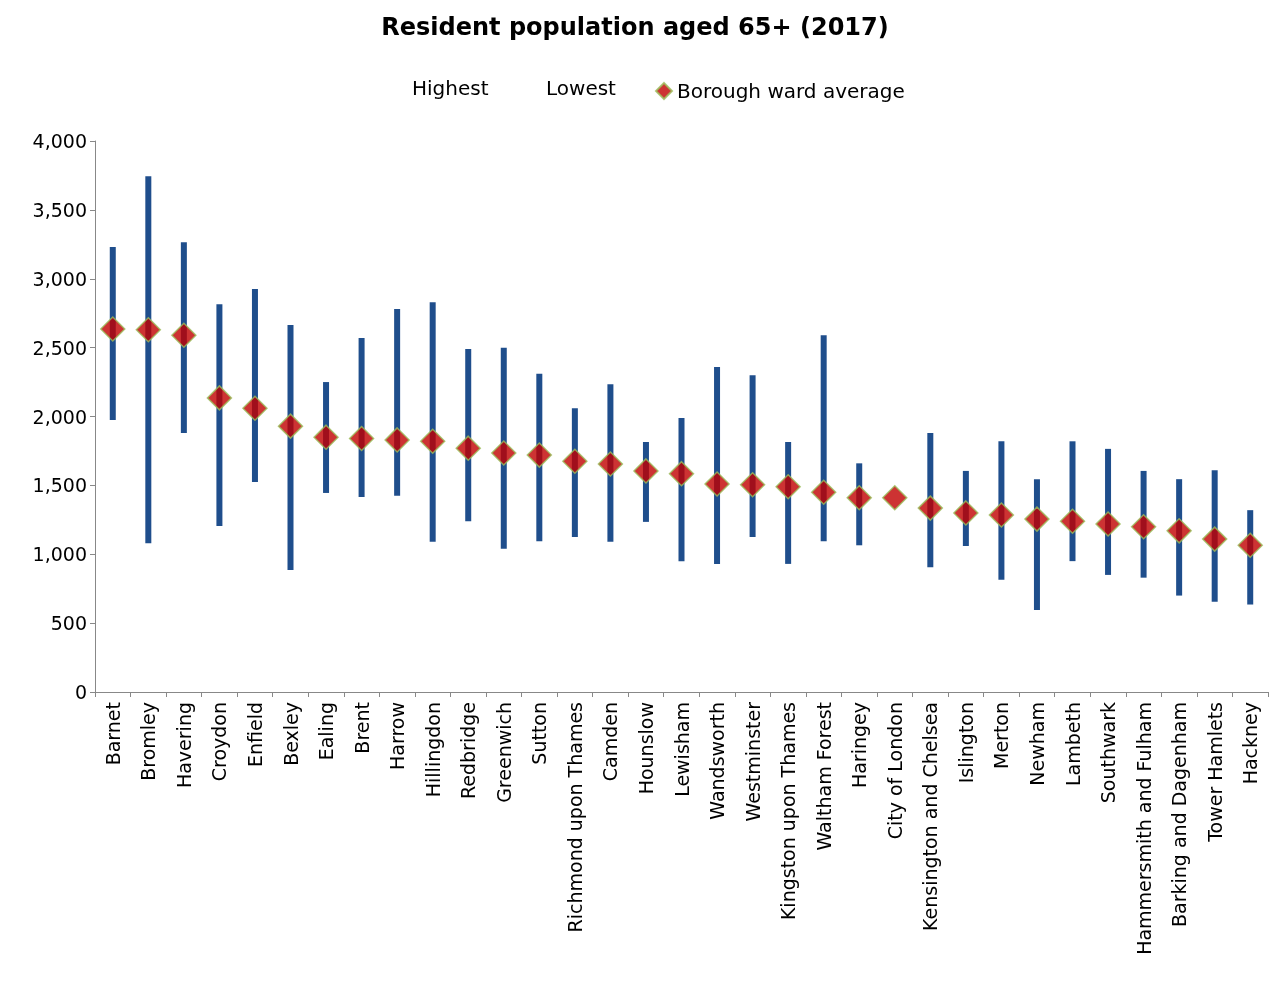  Describe the element at coordinates (59, 141) in the screenshot. I see `y-tick-label: 4,000` at that location.